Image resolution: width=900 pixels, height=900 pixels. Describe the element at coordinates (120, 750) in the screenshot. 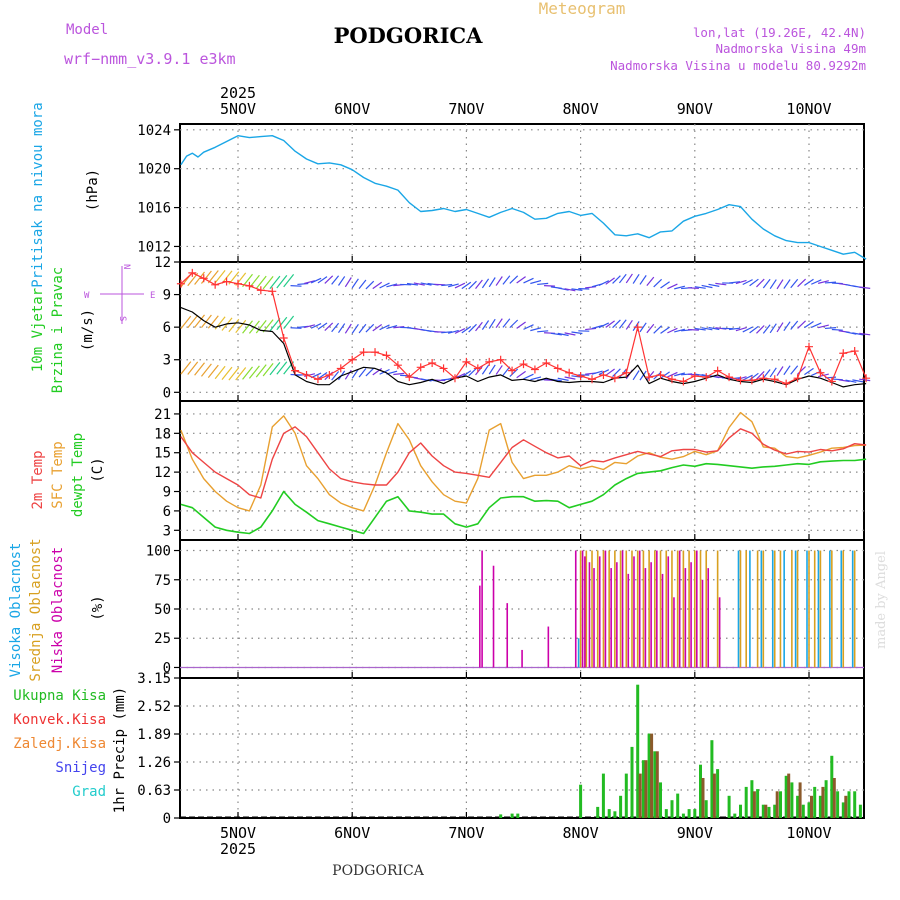

I see `precip-unit: 1hr Precip (mm)` at that location.